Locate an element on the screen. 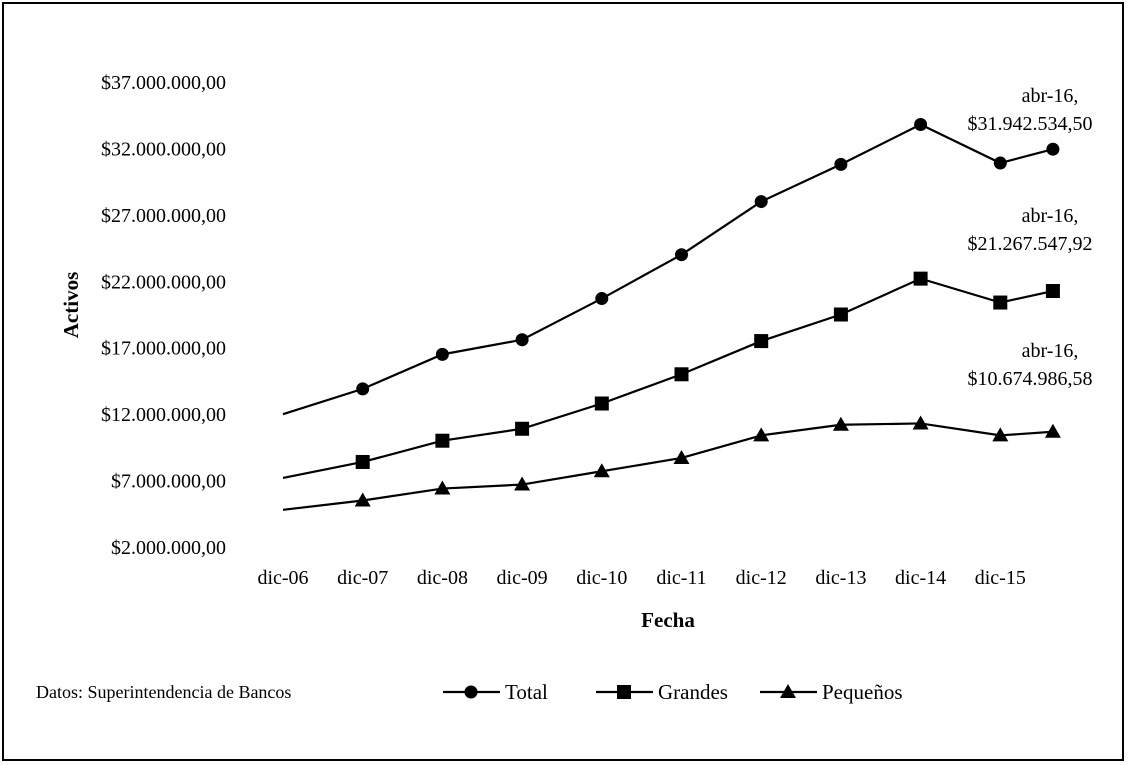 The width and height of the screenshot is (1130, 765). legend: Total Grandes Pequeños is located at coordinates (673, 692).